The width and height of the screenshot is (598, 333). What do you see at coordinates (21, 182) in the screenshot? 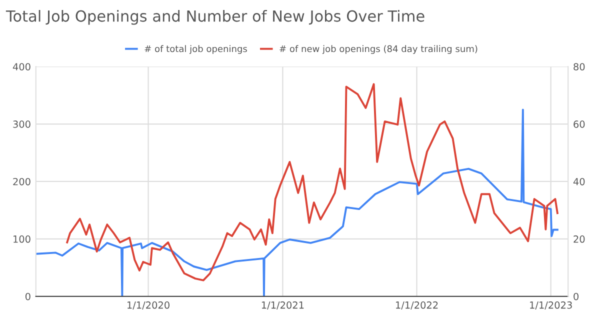
I see `y-tick-label: 200` at bounding box center [21, 182].